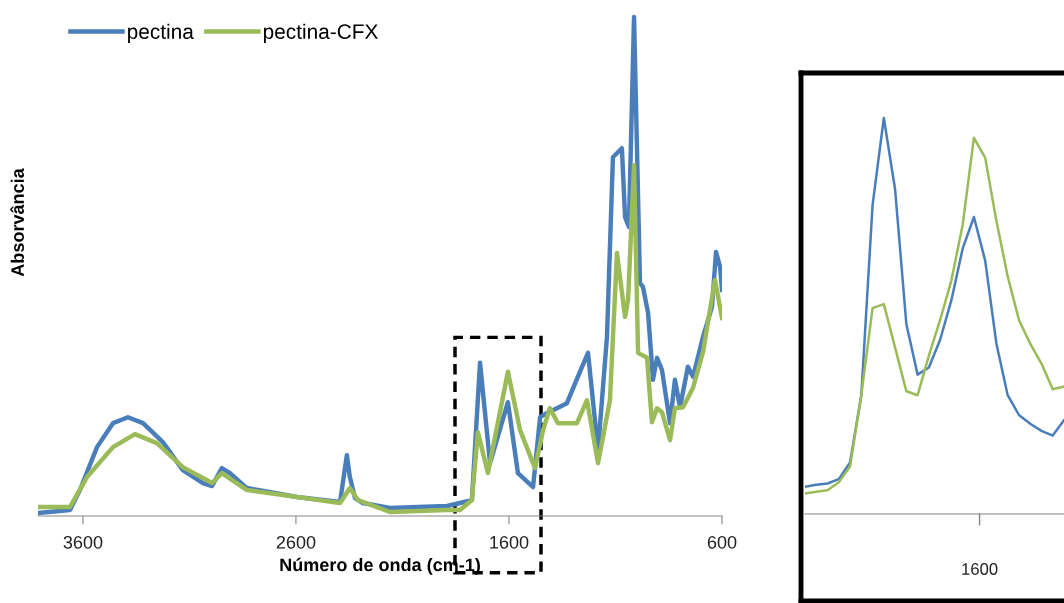 The image size is (1064, 603). I want to click on text: 1600, so click(980, 569).